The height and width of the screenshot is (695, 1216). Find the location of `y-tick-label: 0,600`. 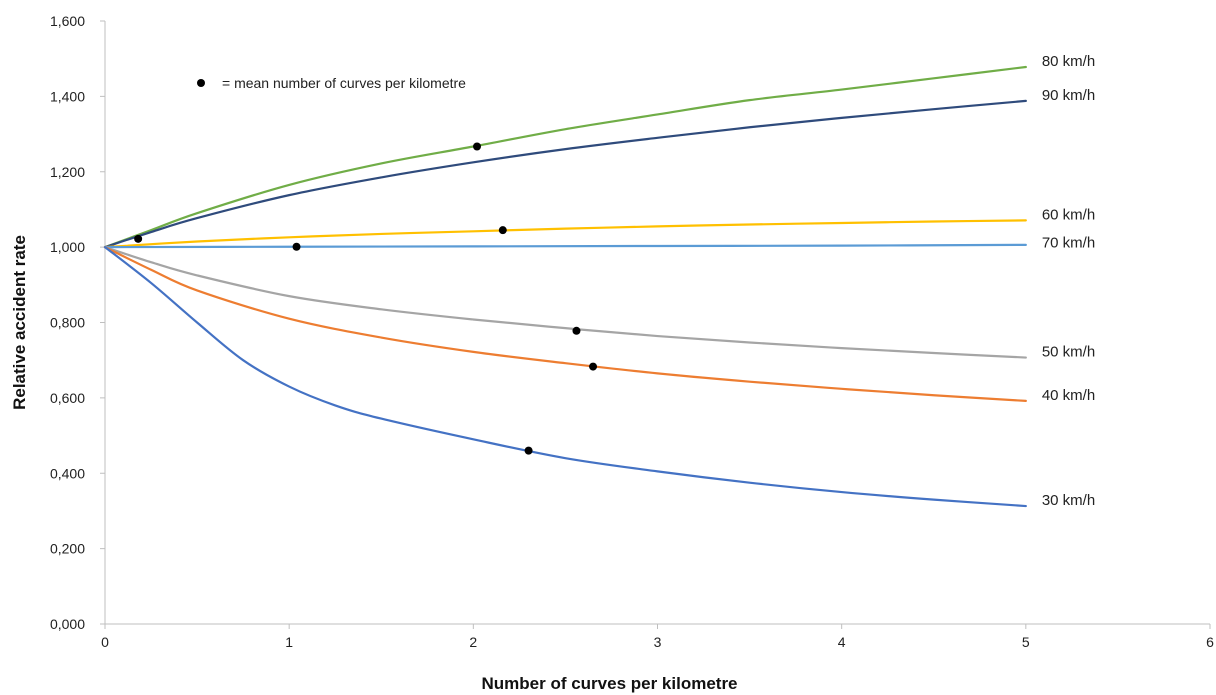

y-tick-label: 0,600 is located at coordinates (67, 398).